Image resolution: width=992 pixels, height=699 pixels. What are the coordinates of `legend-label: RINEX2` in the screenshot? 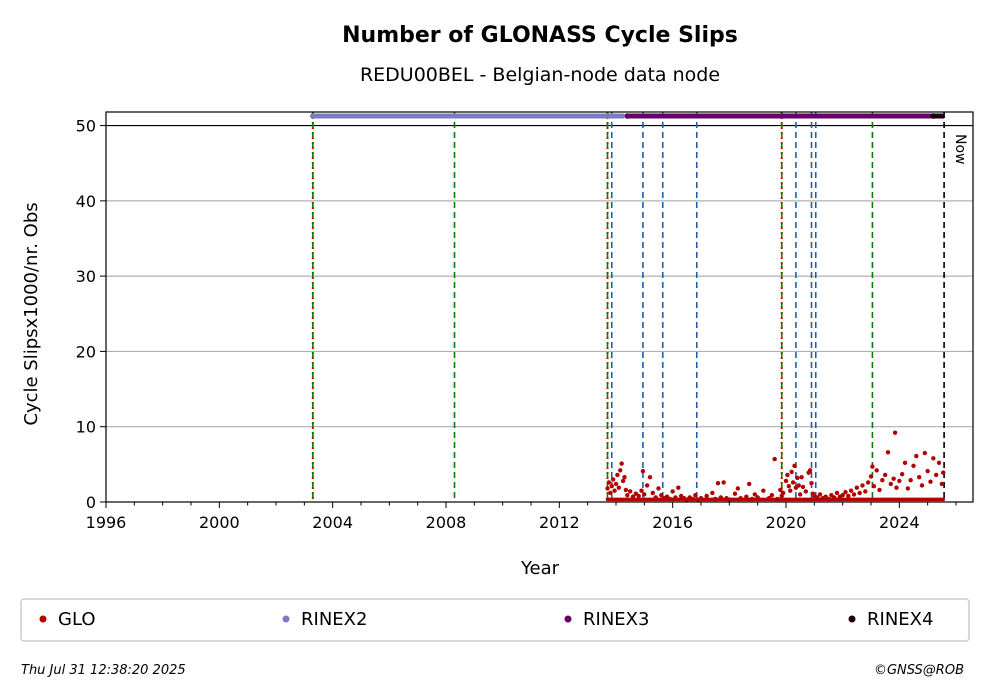 It's located at (334, 619).